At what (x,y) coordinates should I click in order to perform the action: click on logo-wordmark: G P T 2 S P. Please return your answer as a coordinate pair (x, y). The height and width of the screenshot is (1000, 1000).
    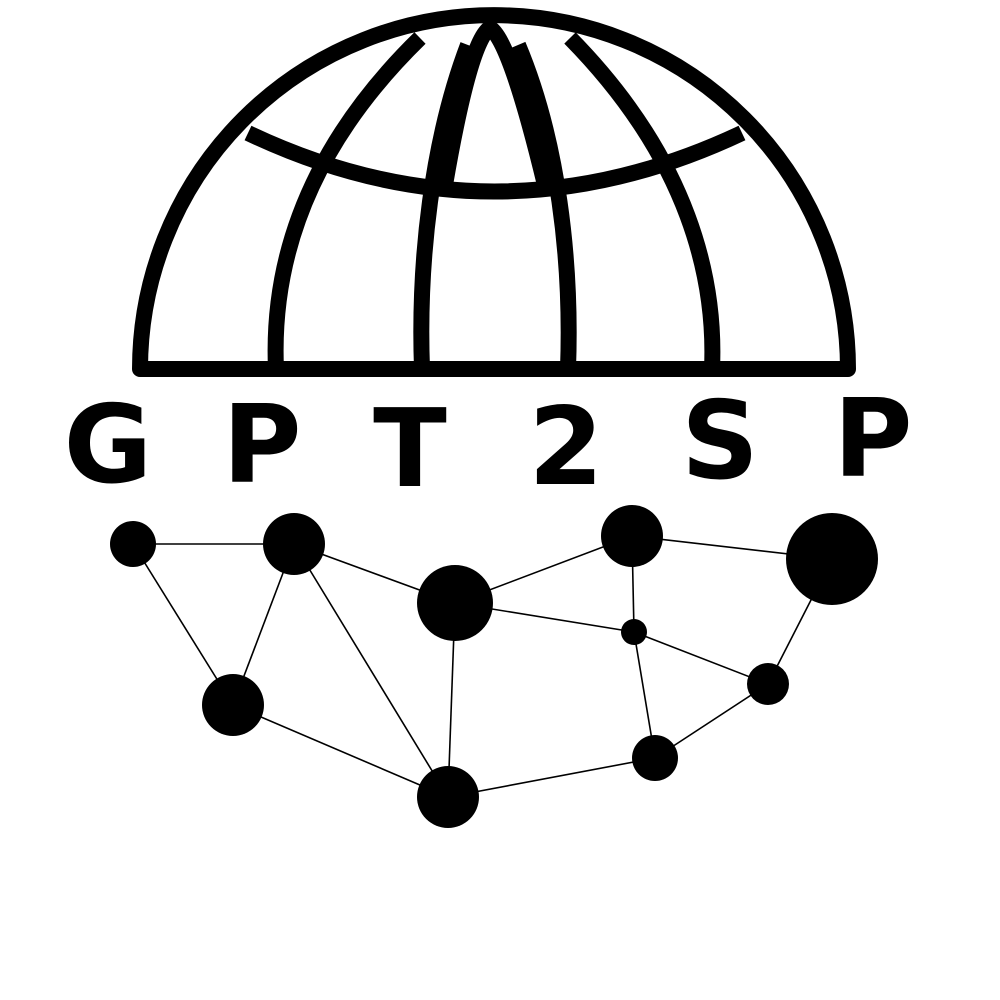
    Looking at the image, I should click on (488, 444).